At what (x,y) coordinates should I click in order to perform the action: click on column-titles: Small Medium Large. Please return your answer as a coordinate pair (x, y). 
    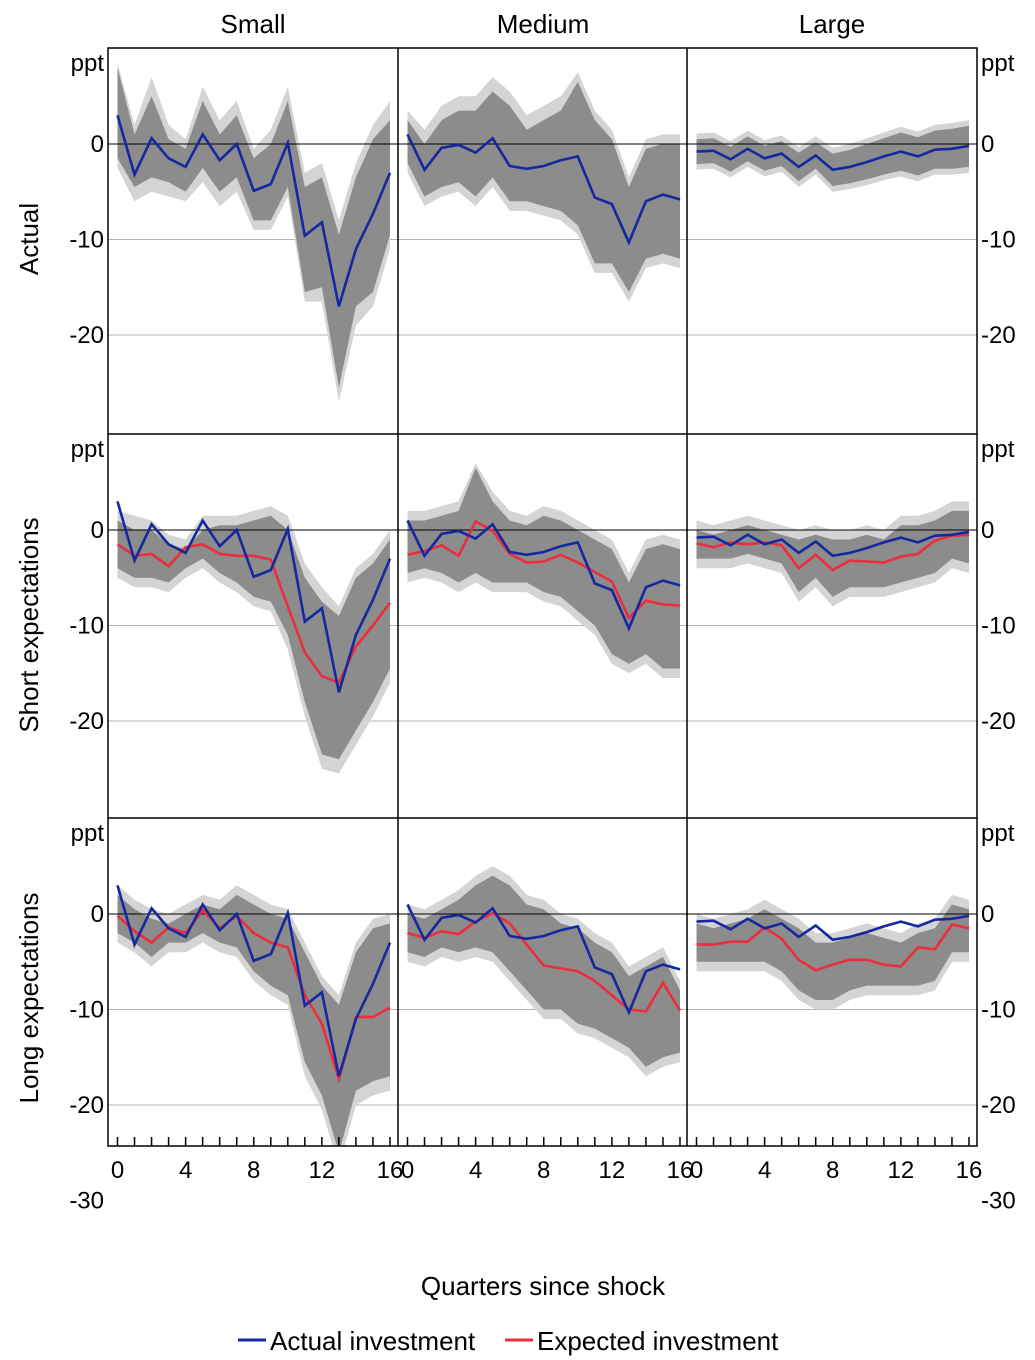
    Looking at the image, I should click on (542, 24).